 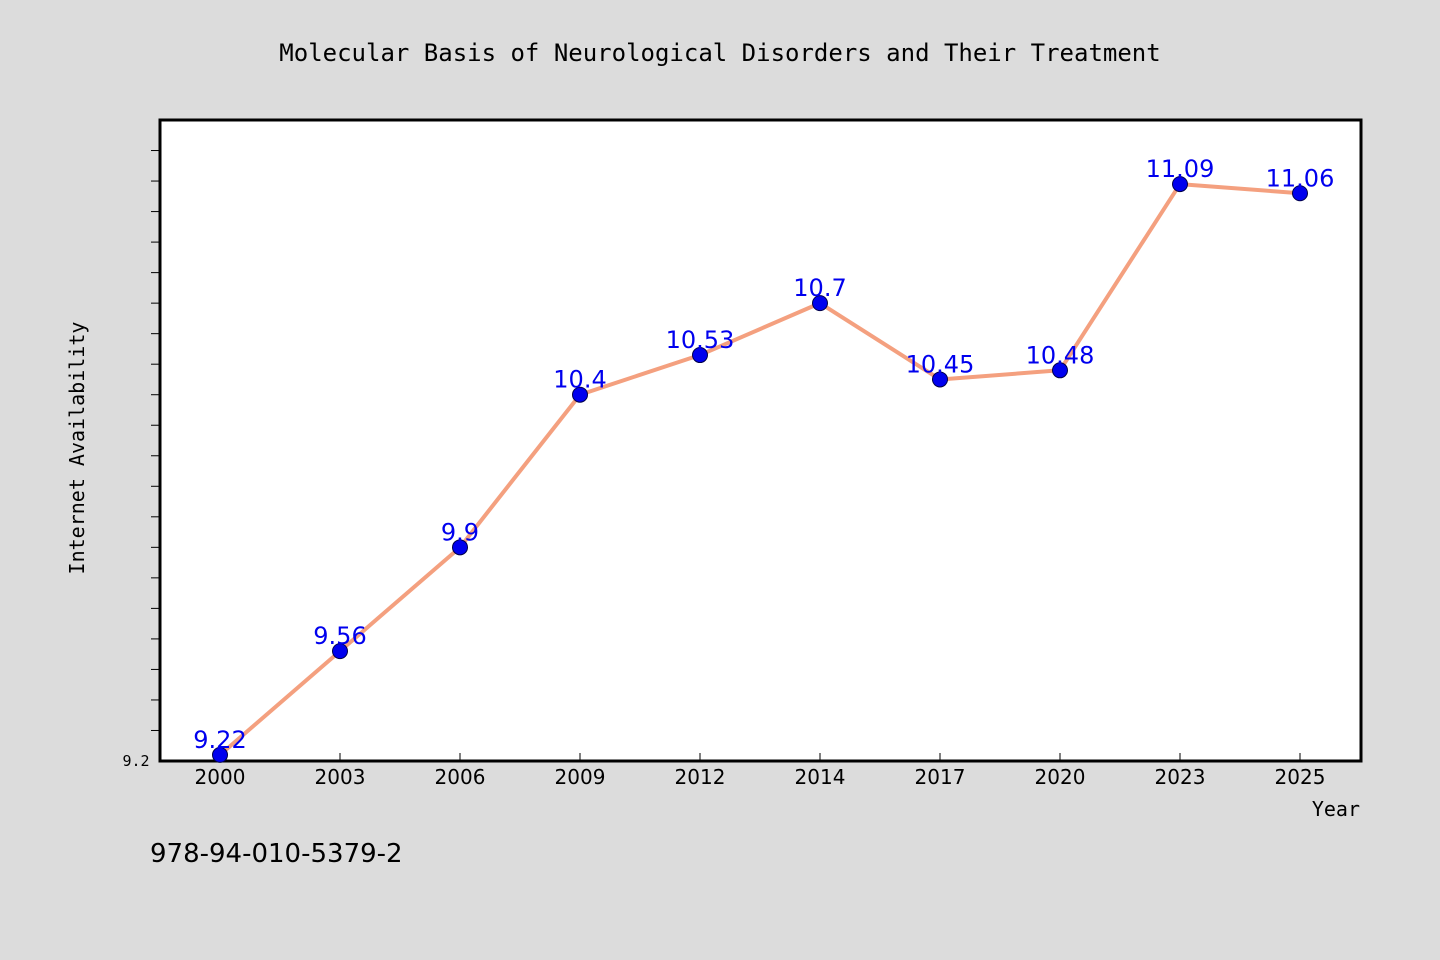 What do you see at coordinates (155, 440) in the screenshot?
I see `y-axis-ticks` at bounding box center [155, 440].